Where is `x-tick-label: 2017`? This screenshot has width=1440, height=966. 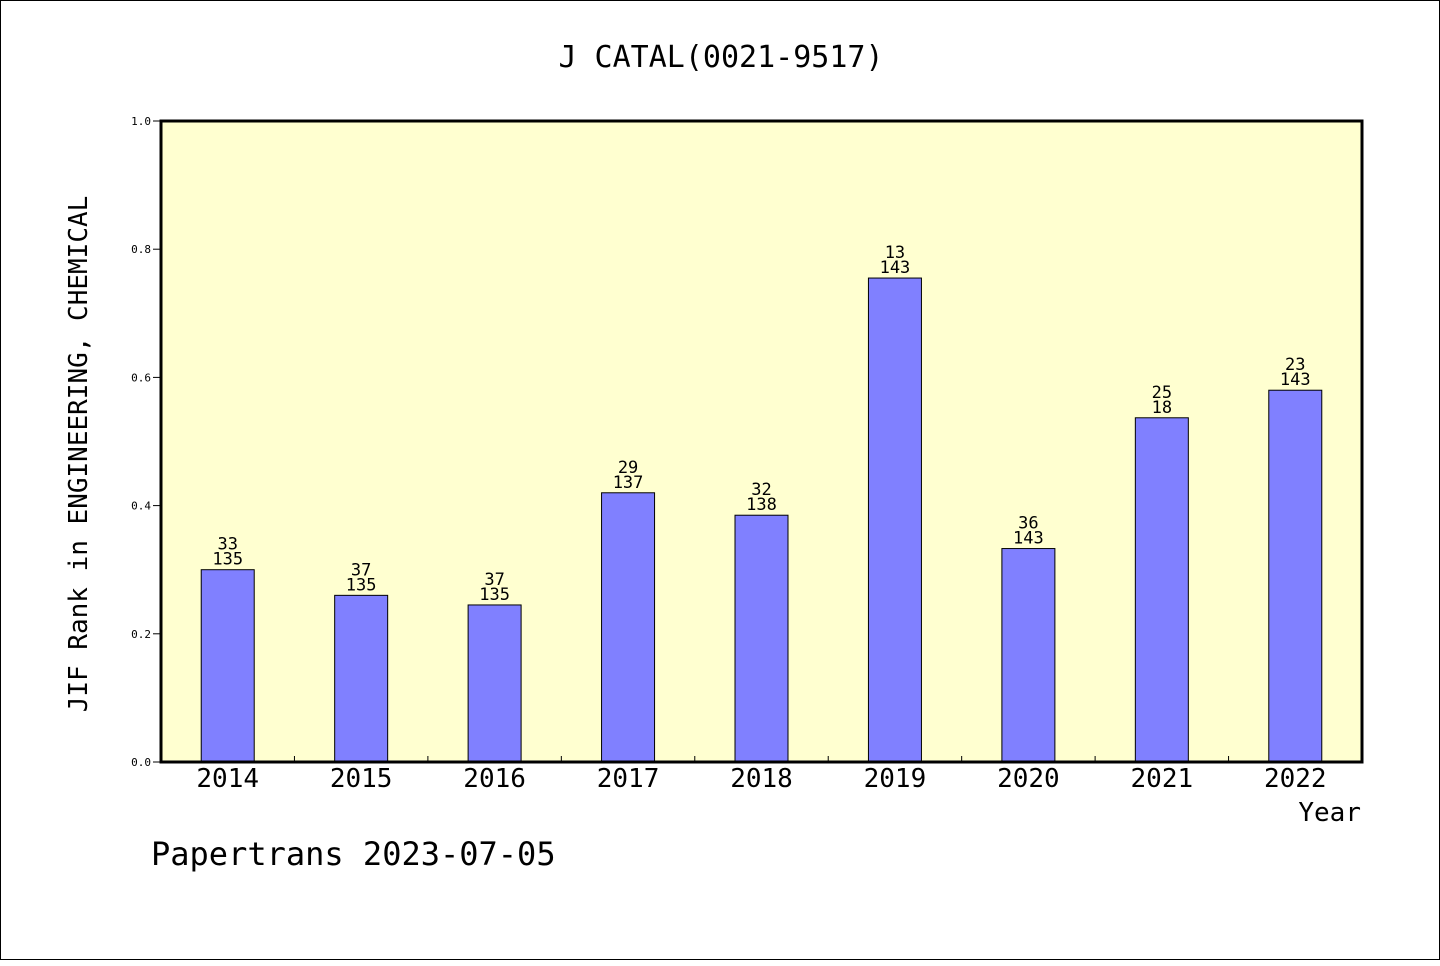 x-tick-label: 2017 is located at coordinates (628, 779).